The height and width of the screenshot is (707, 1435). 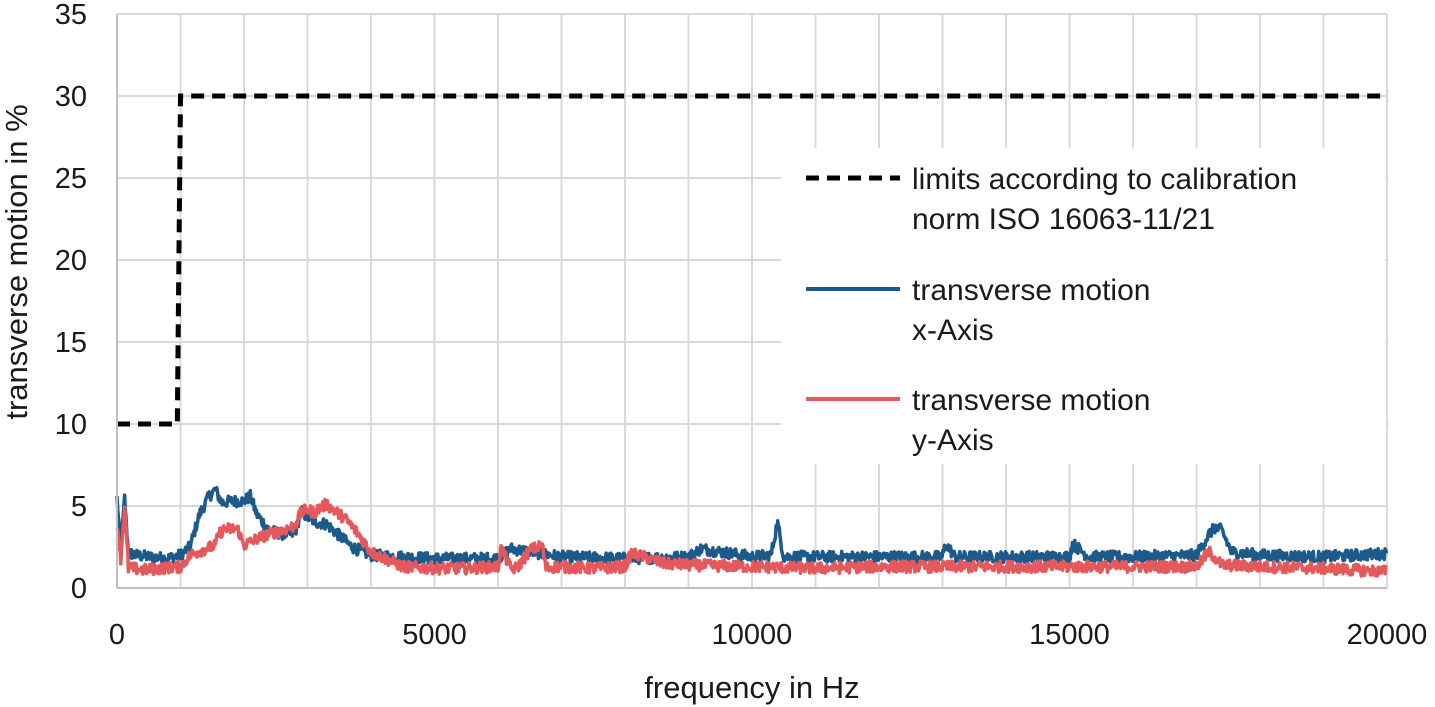 I want to click on x-tick-label: 5000, so click(x=434, y=635).